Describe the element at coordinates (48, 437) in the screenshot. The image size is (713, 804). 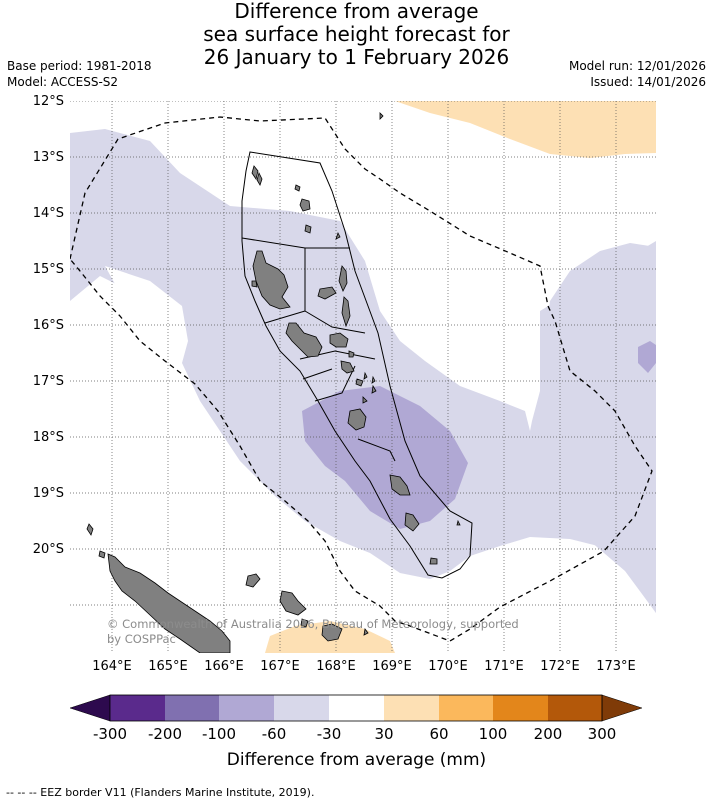
I see `lat-label: 18°S` at that location.